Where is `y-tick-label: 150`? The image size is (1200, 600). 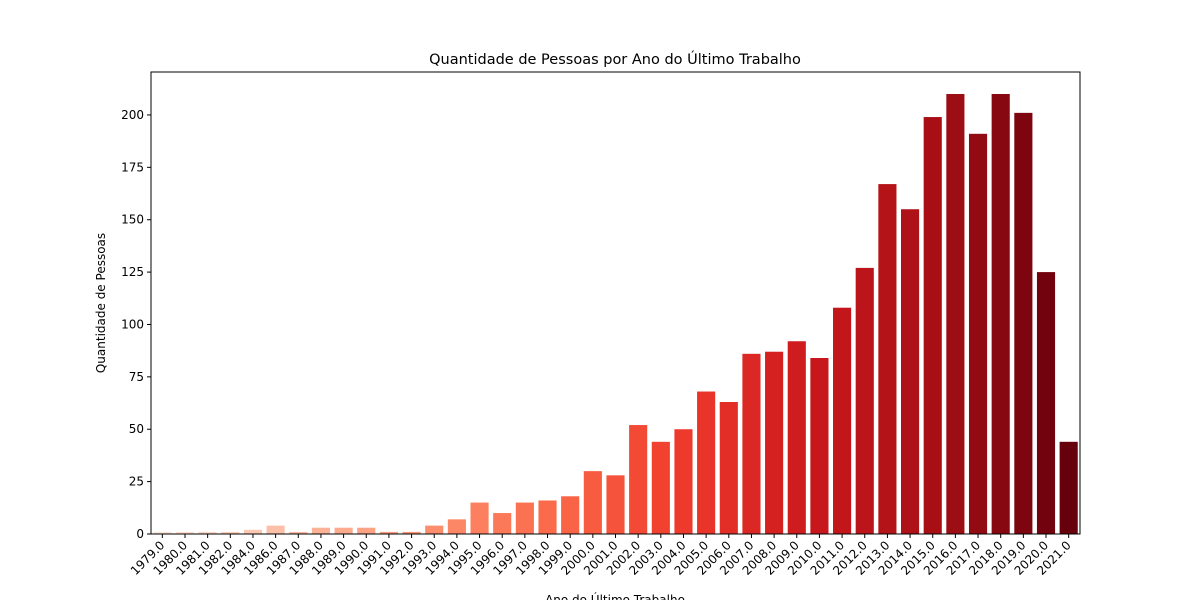
y-tick-label: 150 is located at coordinates (132, 220).